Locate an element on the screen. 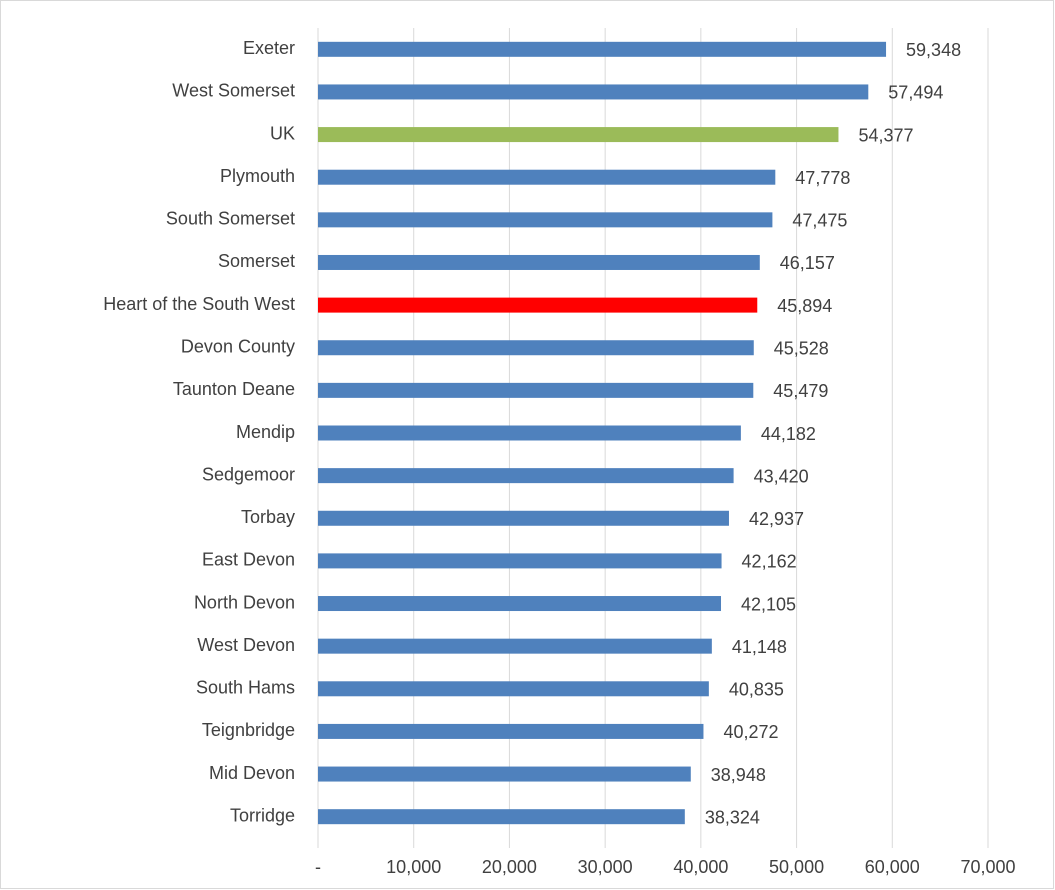 The width and height of the screenshot is (1055, 890). value-label: 43,420 is located at coordinates (781, 476).